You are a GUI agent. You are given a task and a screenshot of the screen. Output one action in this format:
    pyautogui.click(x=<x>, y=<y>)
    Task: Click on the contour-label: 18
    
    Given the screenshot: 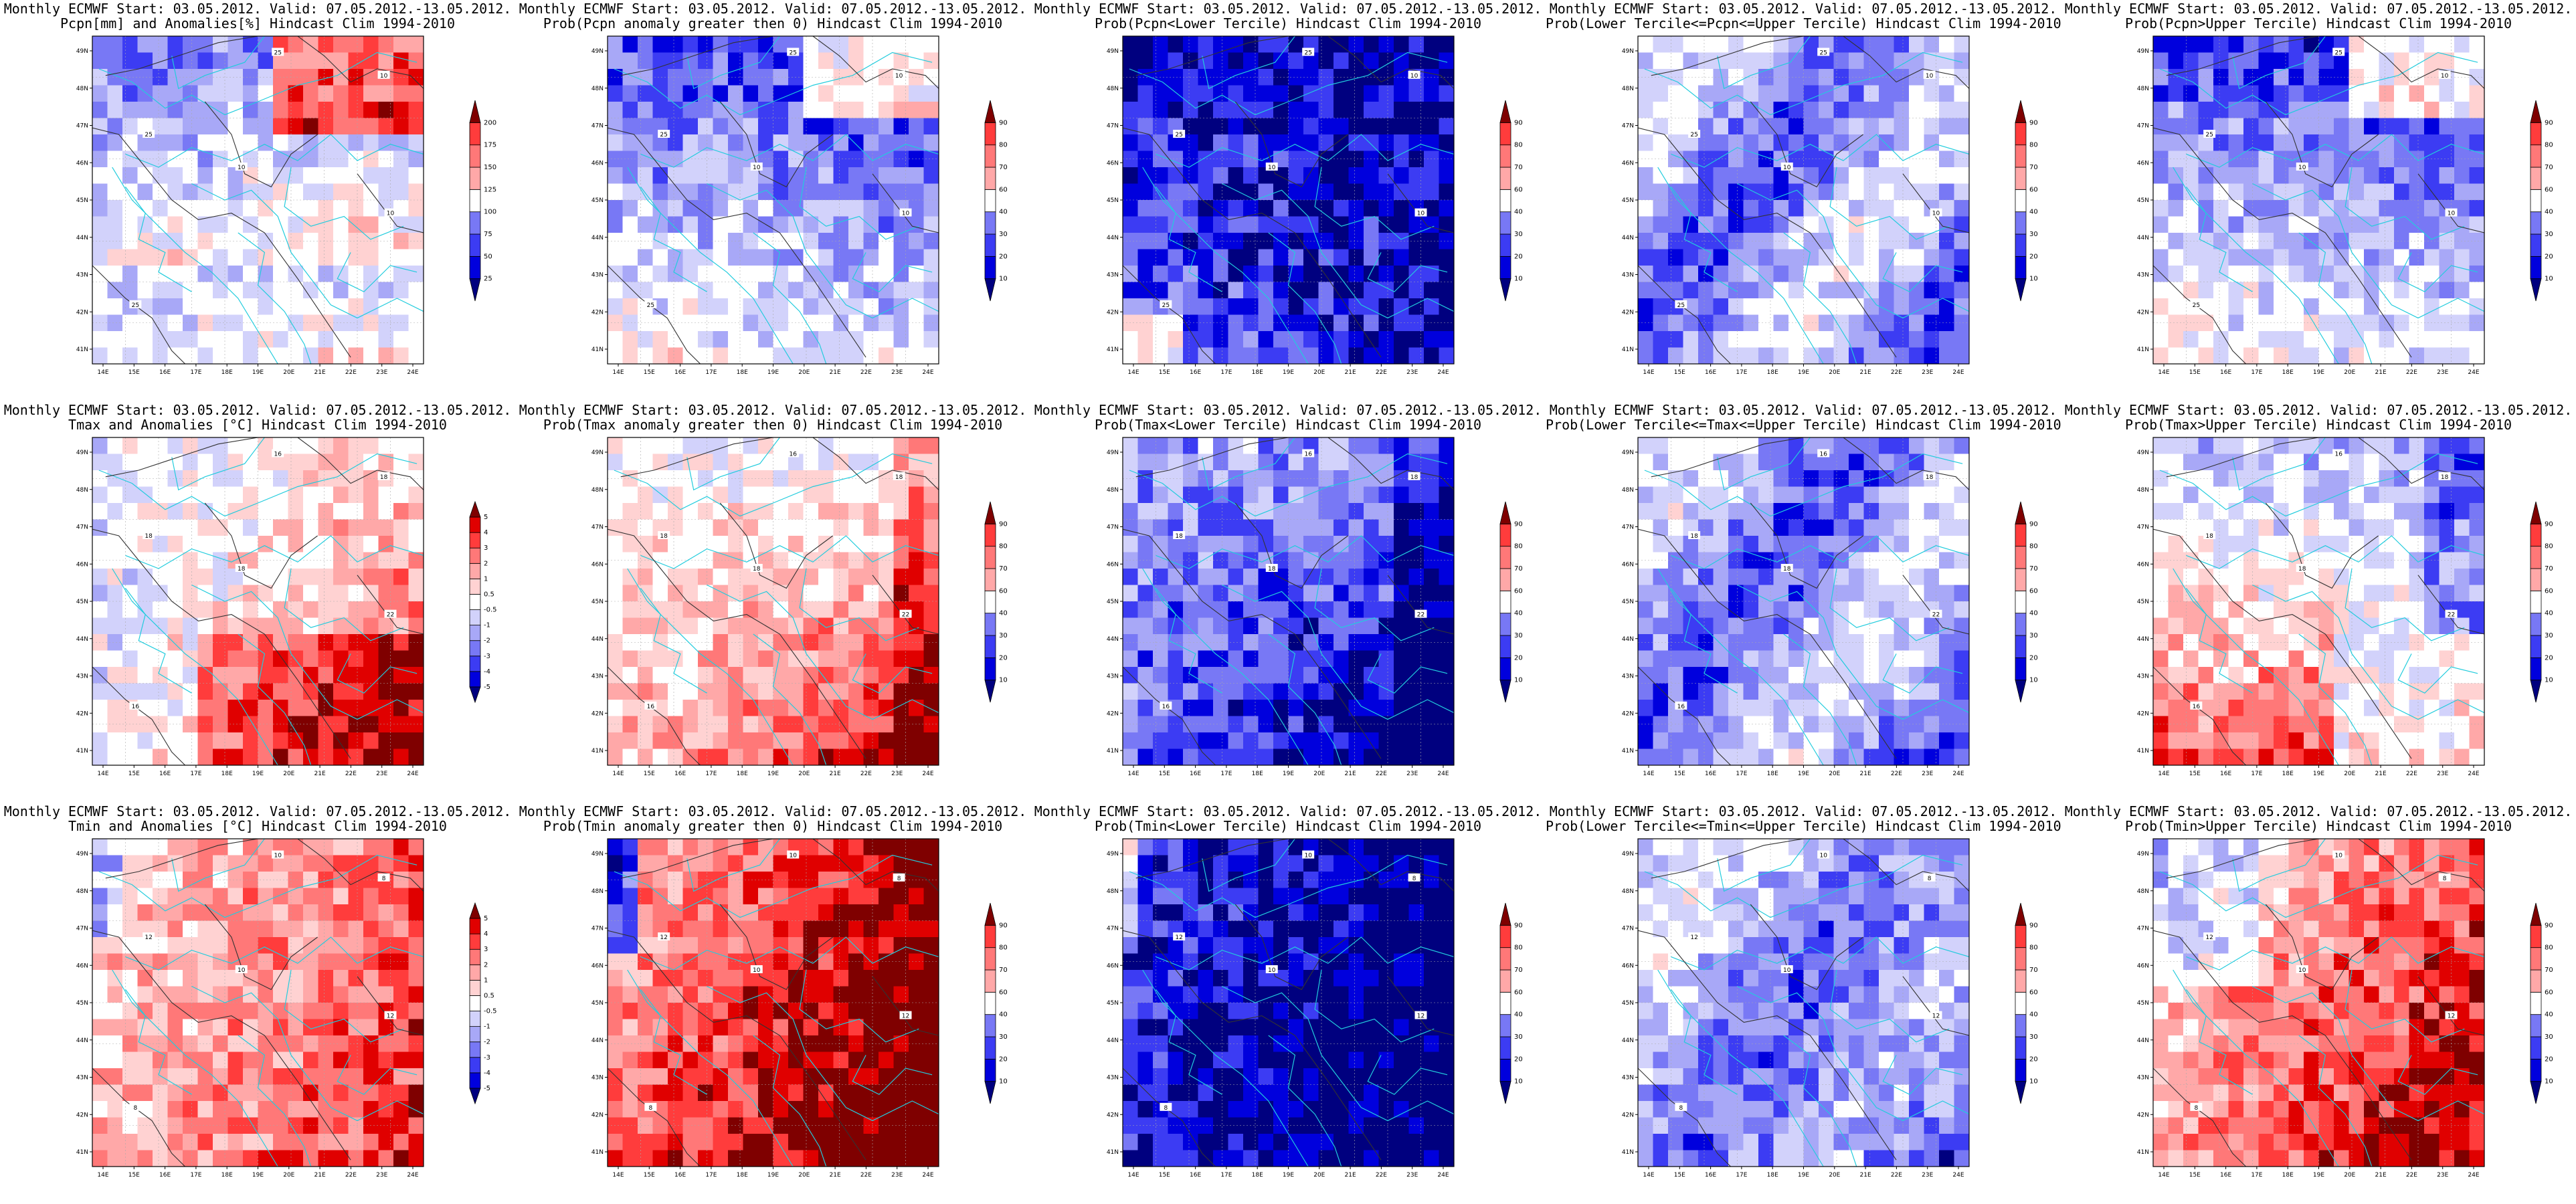 What is the action you would take?
    pyautogui.click(x=384, y=477)
    